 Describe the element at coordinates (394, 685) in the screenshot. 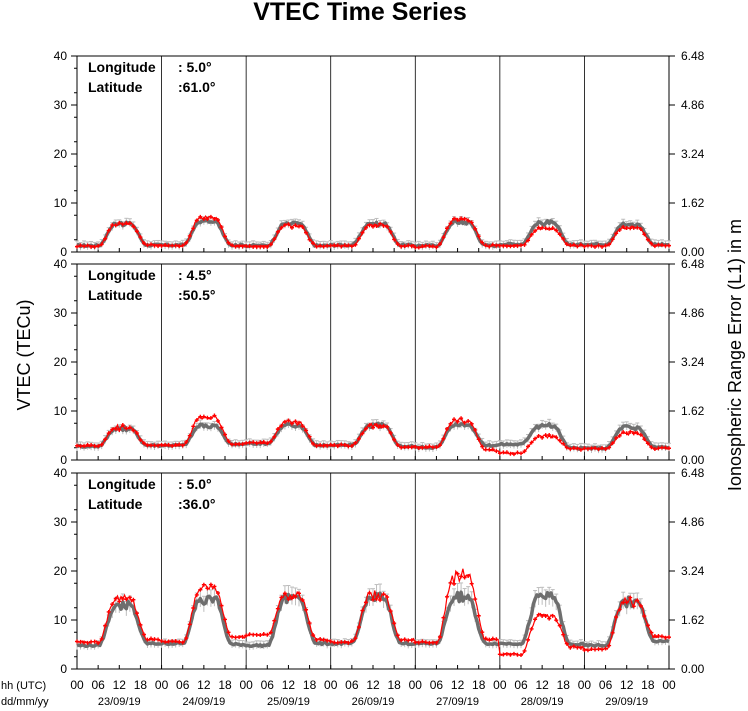

I see `hour-tick-label: 18` at that location.